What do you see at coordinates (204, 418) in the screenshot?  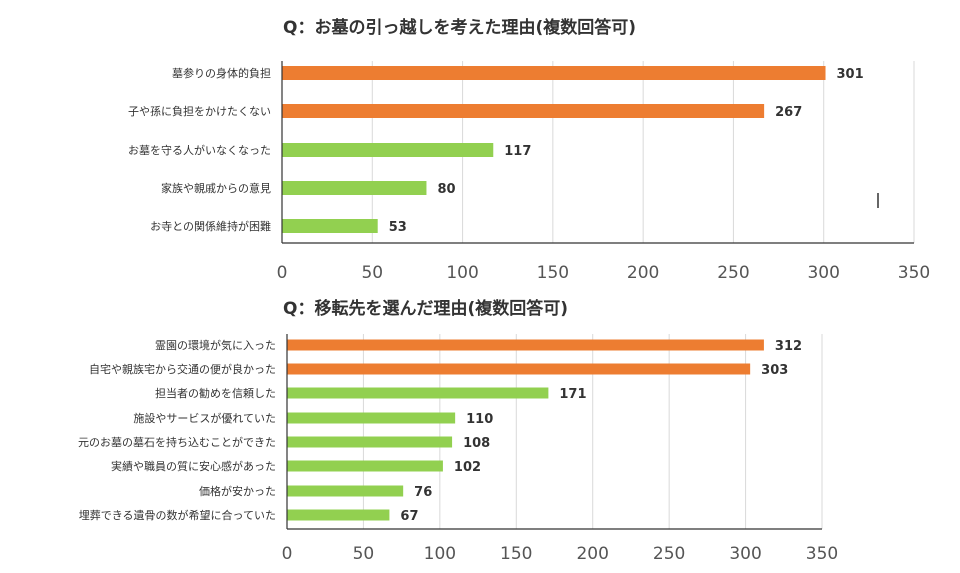 I see `chart2-category-label: 施設やサービスが優れていた` at bounding box center [204, 418].